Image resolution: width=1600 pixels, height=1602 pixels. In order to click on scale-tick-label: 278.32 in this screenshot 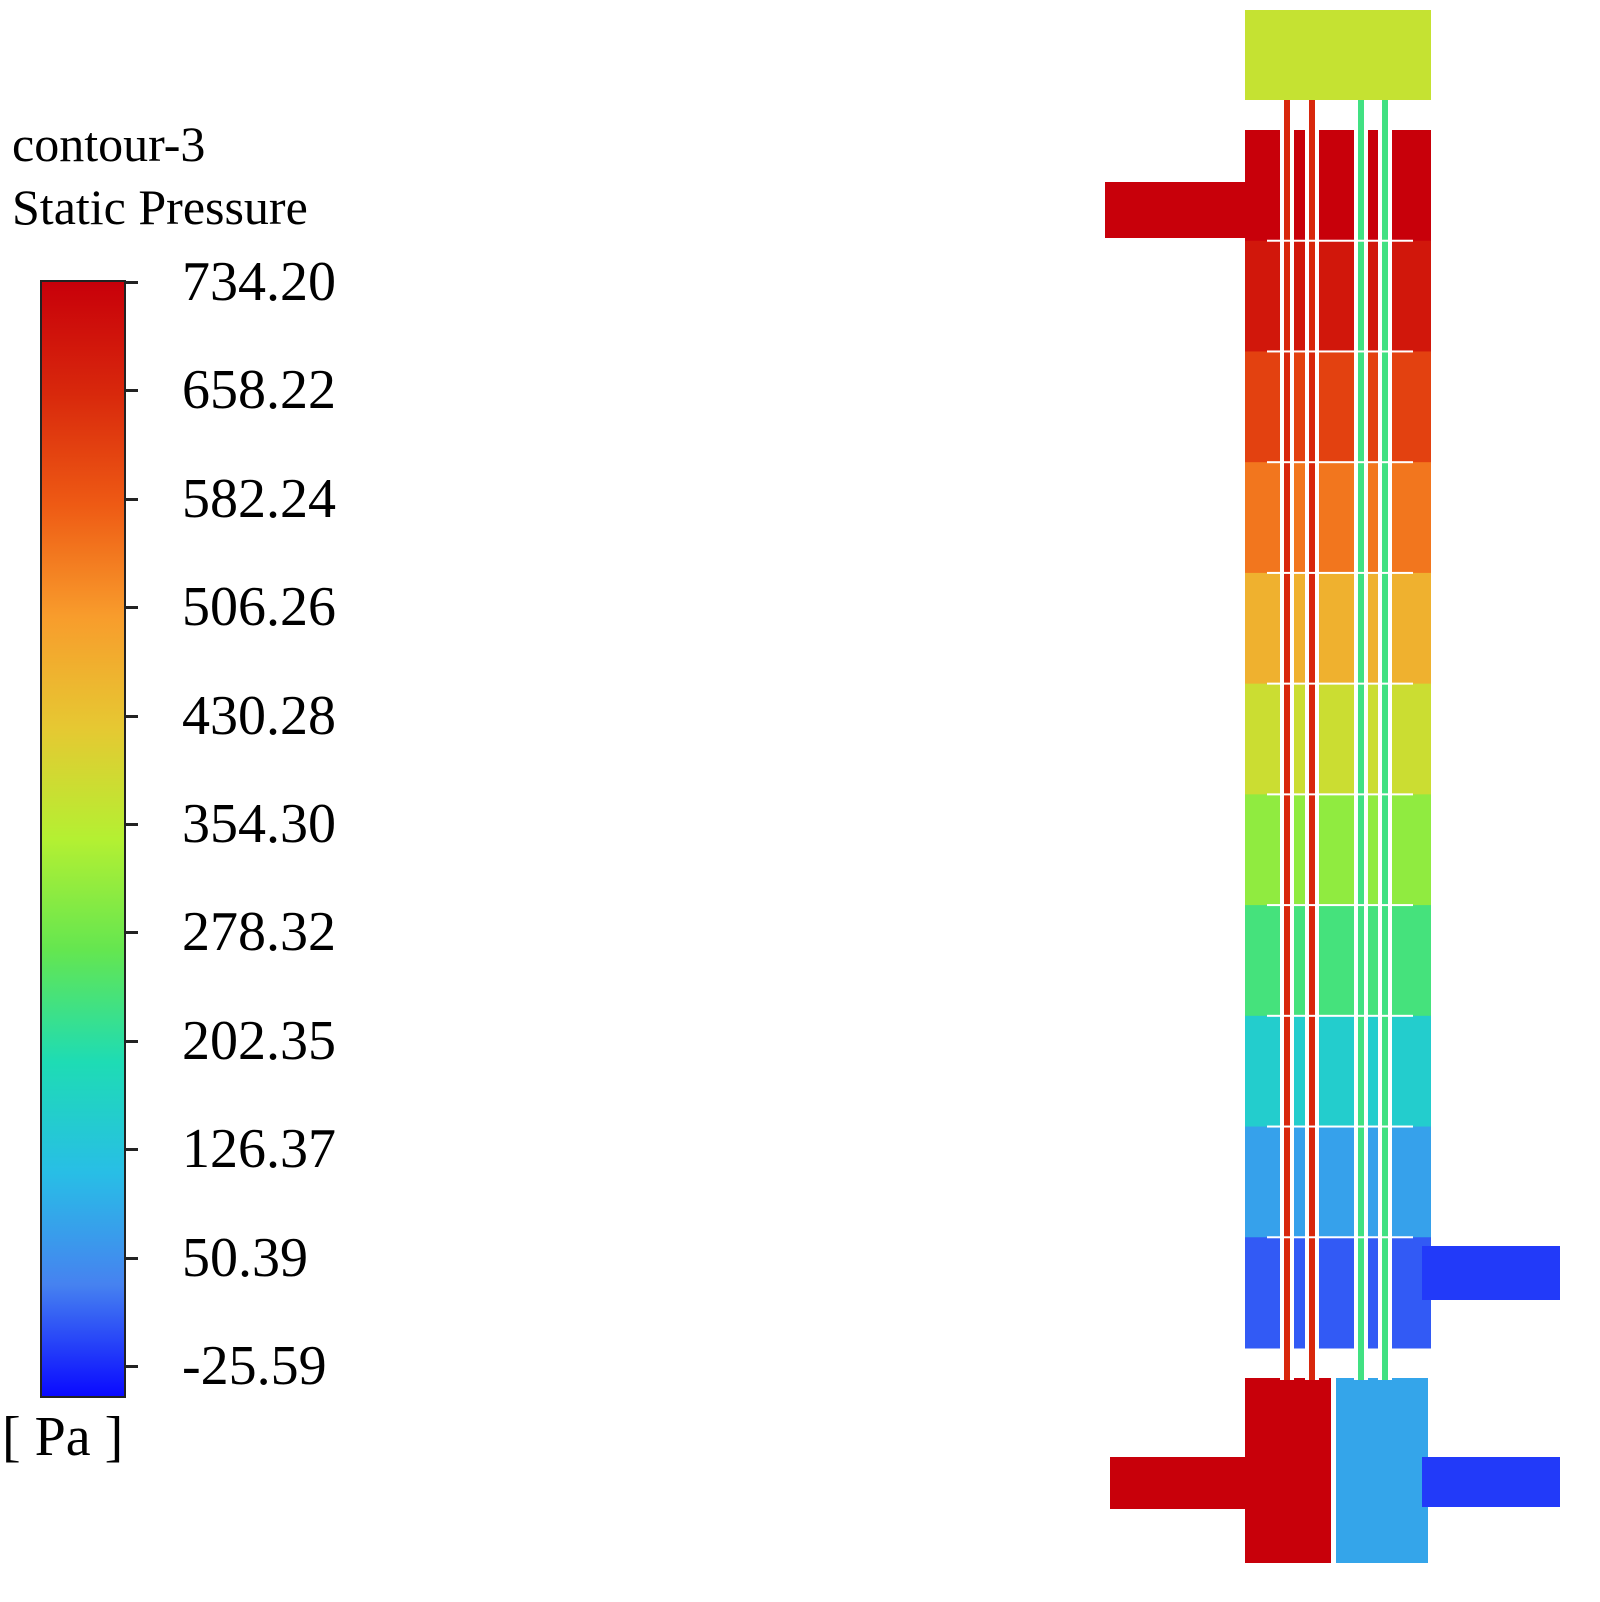, I will do `click(259, 932)`.